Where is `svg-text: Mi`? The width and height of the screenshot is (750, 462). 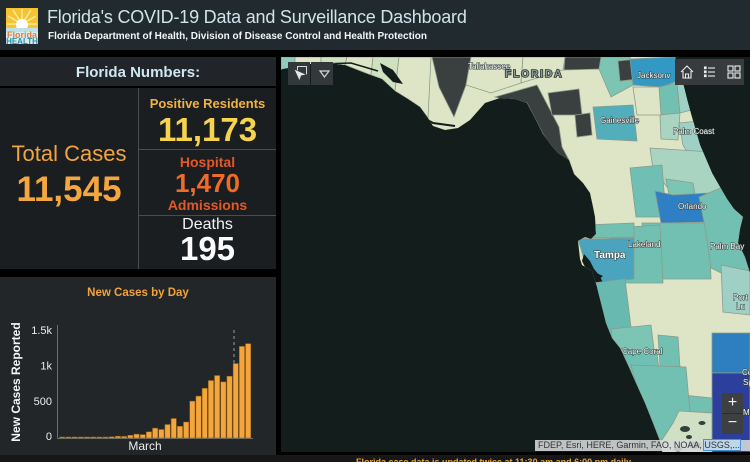 svg-text: Mi is located at coordinates (746, 412).